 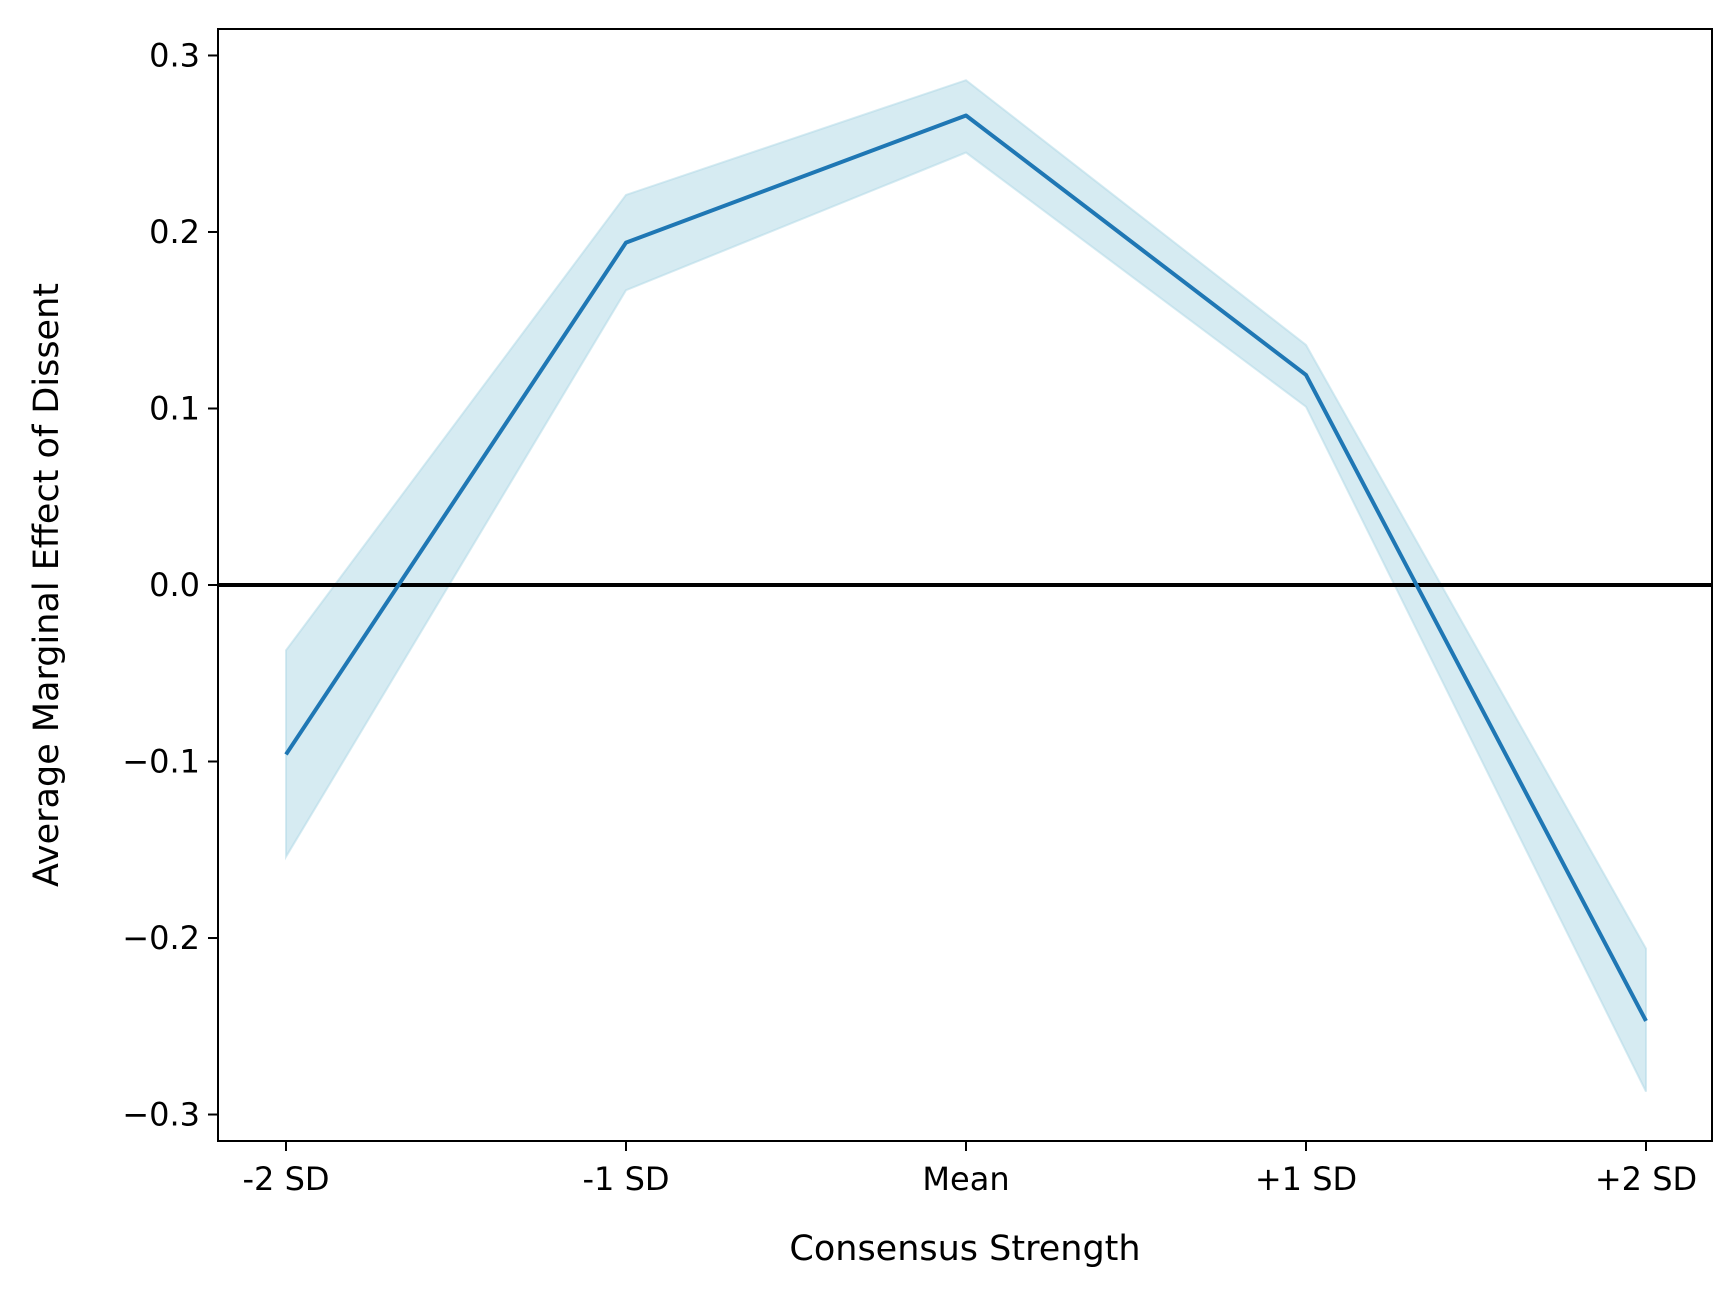 I want to click on y-axis-label: Average Marginal Effect of Dissent, so click(x=47, y=585).